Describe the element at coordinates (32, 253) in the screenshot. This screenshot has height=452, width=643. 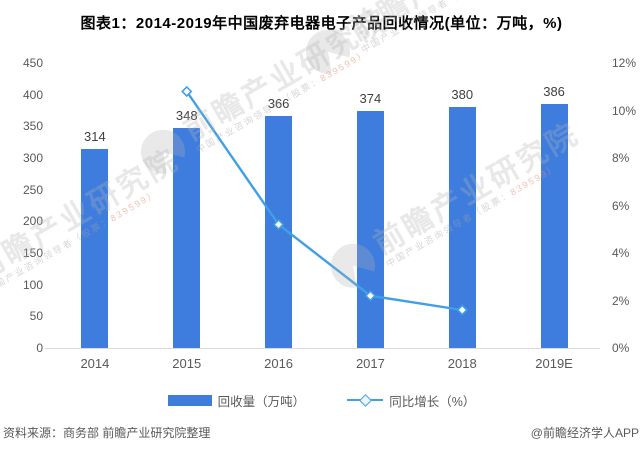
I see `y-tick-left: 150` at that location.